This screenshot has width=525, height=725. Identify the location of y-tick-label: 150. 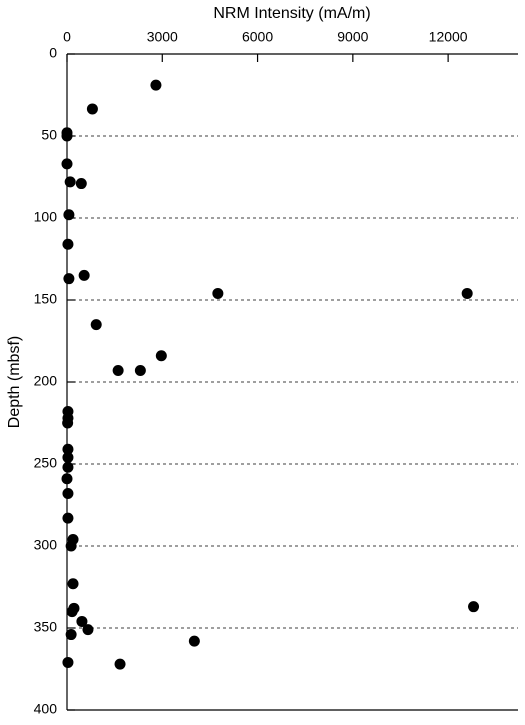
(46, 299).